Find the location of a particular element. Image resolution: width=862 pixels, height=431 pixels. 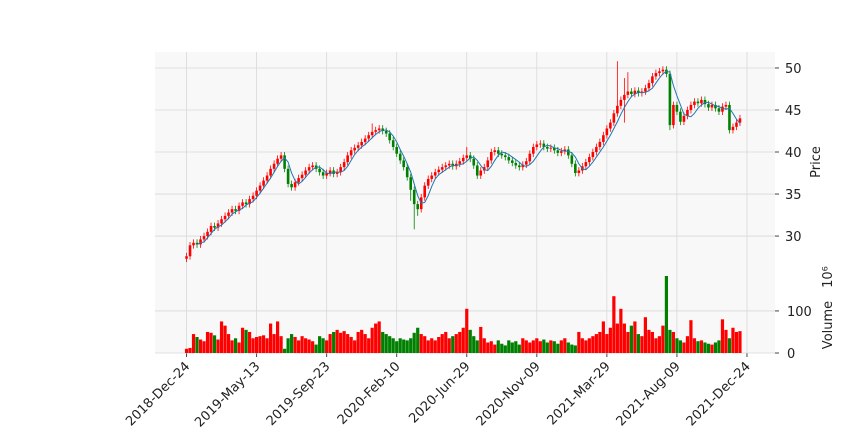

y2-tick-label: 0 is located at coordinates (791, 354).